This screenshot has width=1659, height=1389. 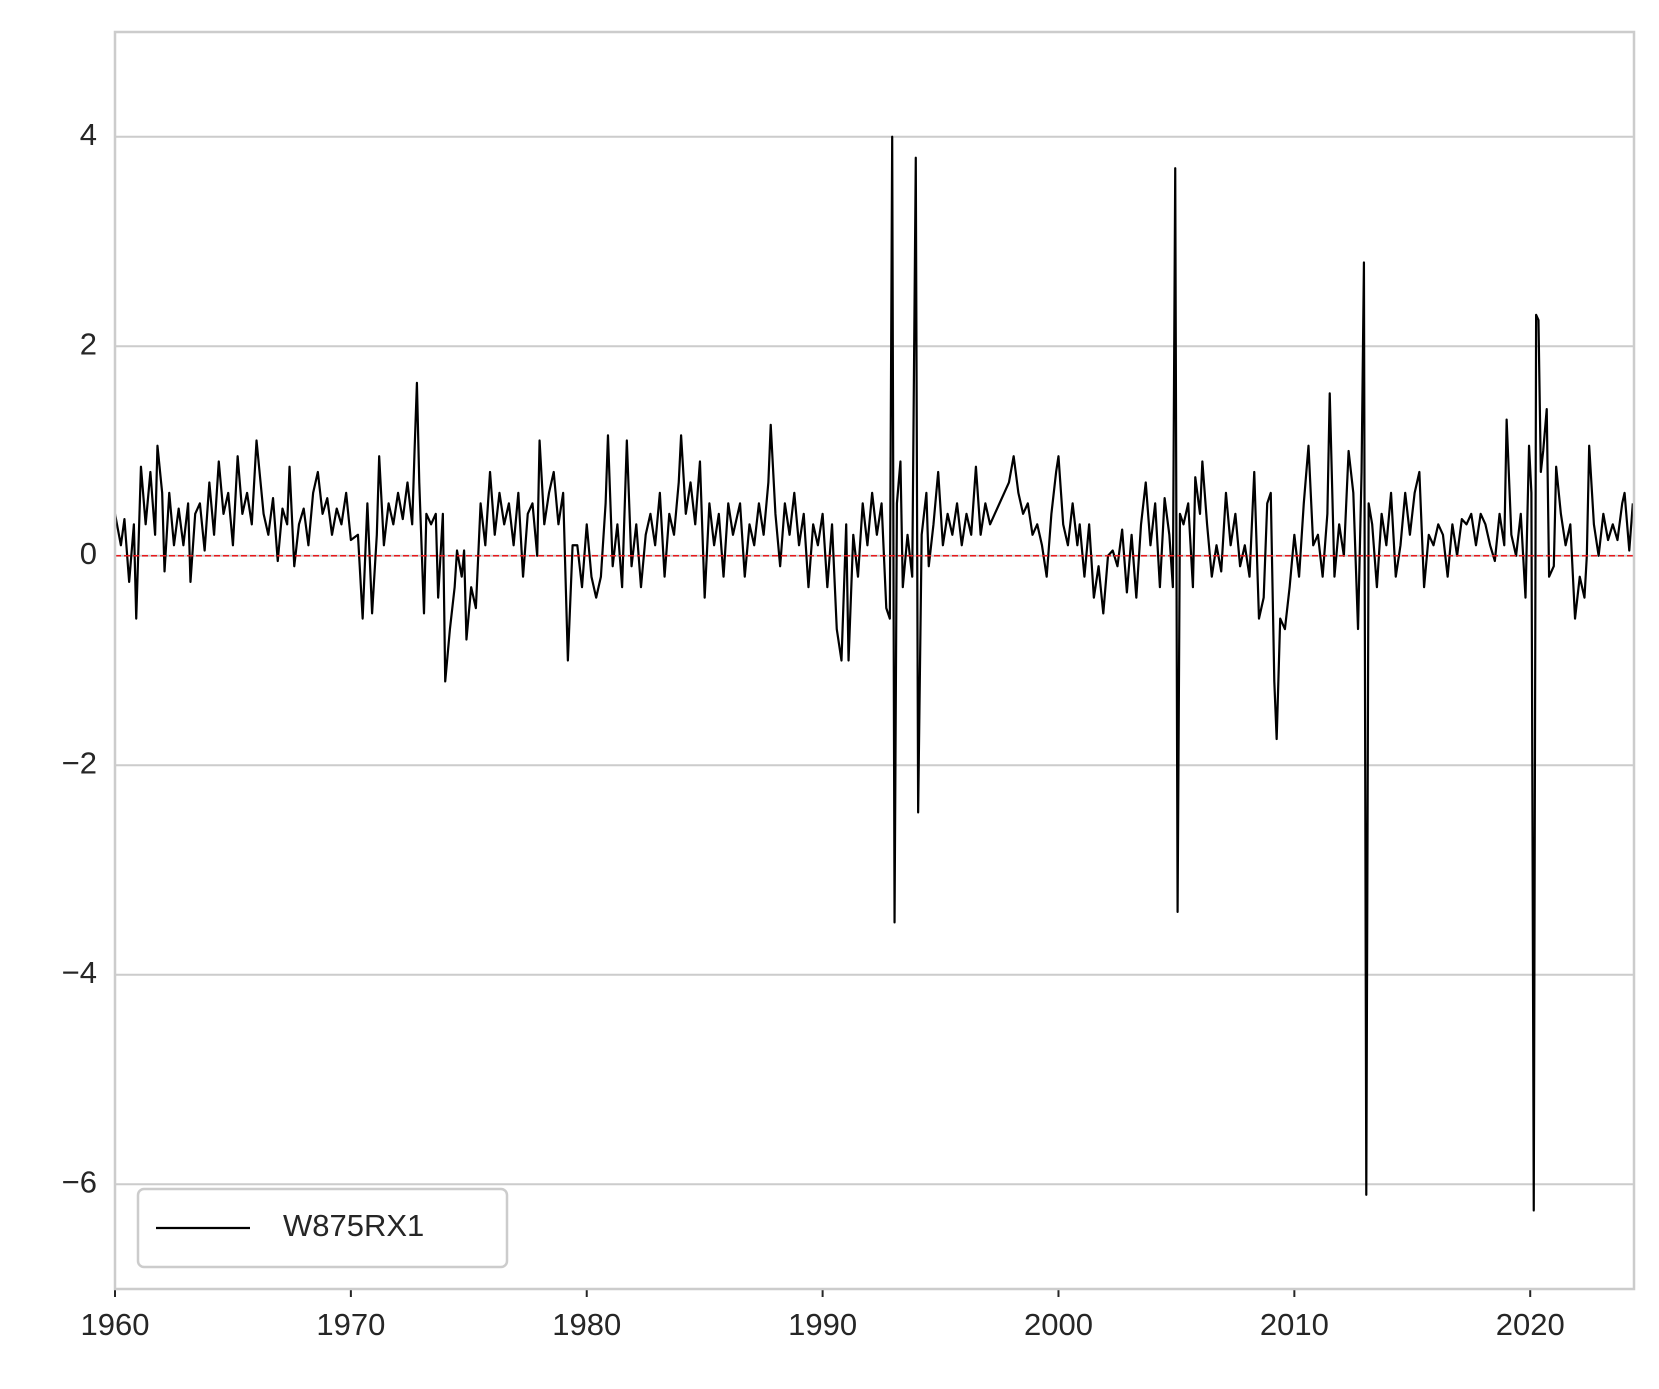 I want to click on y-tick-label: −4, so click(x=79, y=972).